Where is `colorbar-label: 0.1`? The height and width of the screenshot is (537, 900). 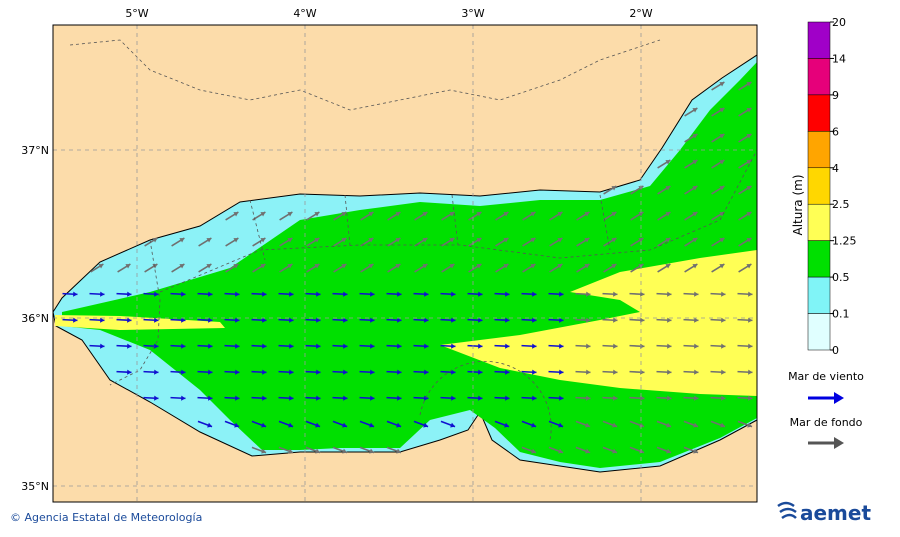 colorbar-label: 0.1 is located at coordinates (841, 314).